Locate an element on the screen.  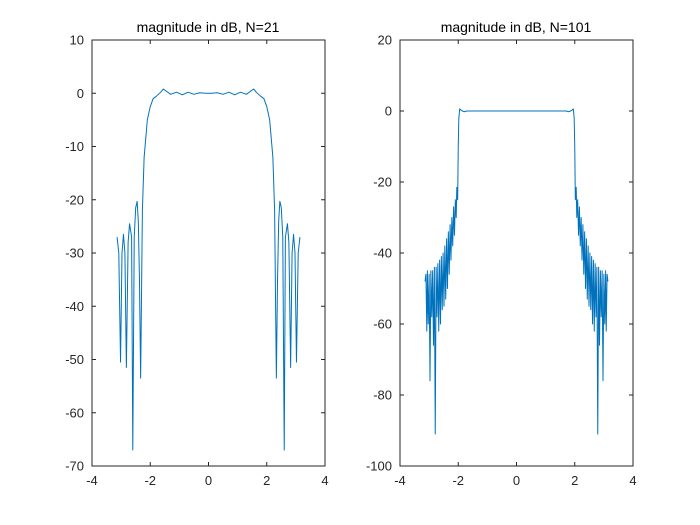
subplot-left-xtick-label: -4 is located at coordinates (92, 480).